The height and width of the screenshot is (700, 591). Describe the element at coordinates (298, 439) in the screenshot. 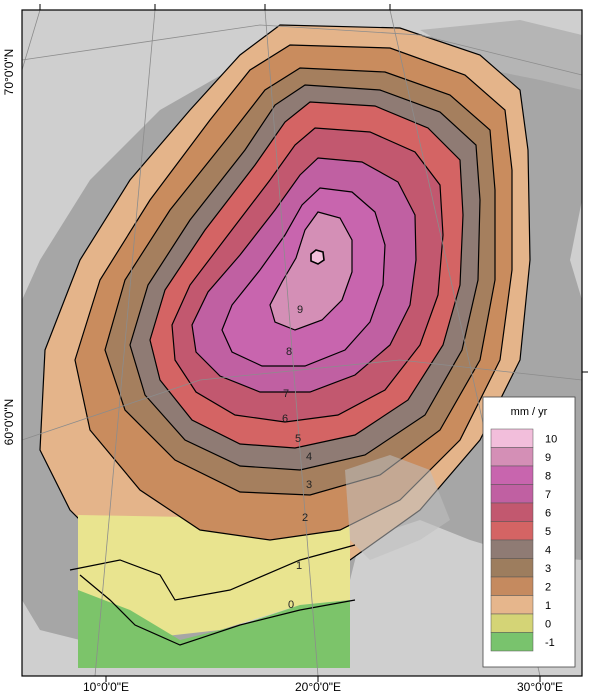

I see `contour-label-5: 5` at that location.